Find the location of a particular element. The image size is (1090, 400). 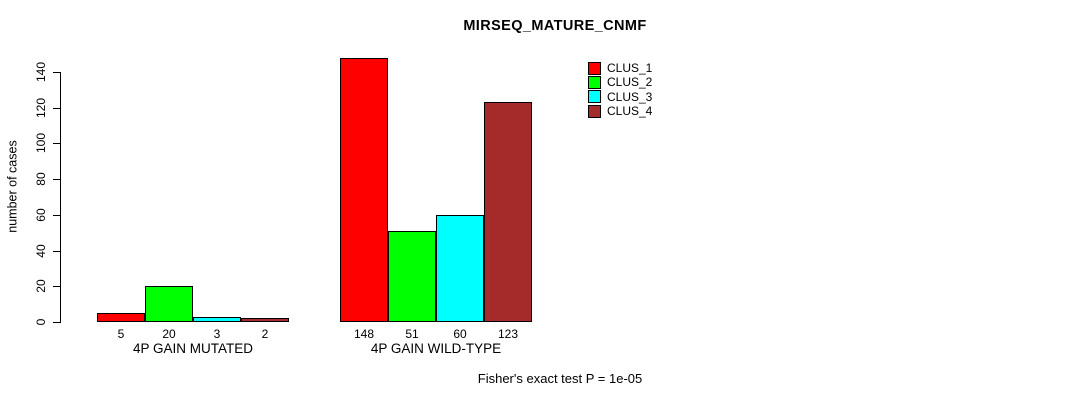

bar-clus_3-mutated is located at coordinates (217, 319).